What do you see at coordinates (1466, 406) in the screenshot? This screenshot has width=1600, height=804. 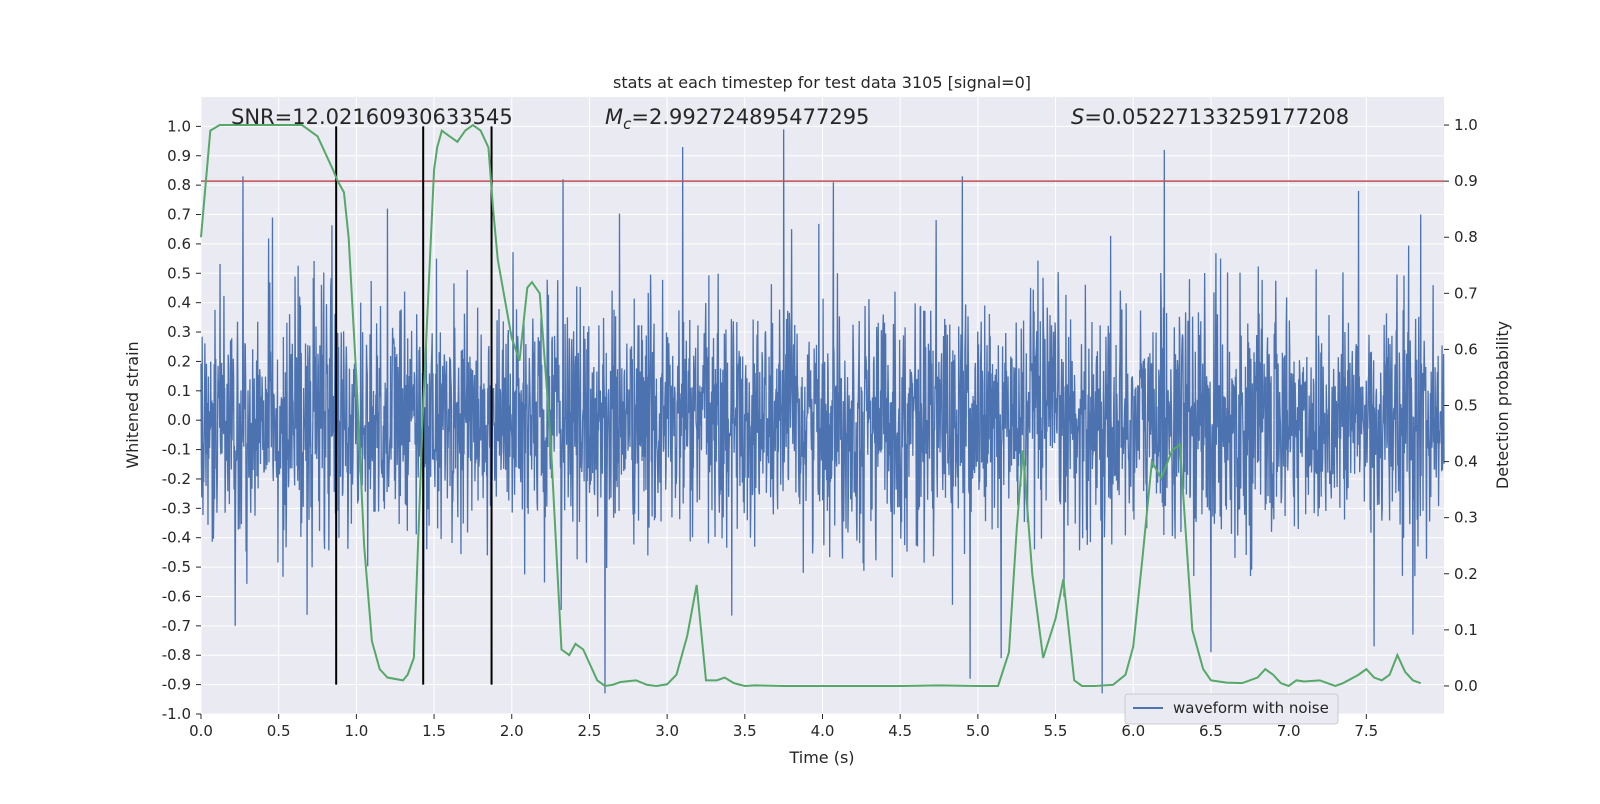 I see `y-right-tick-label: 0.5` at bounding box center [1466, 406].